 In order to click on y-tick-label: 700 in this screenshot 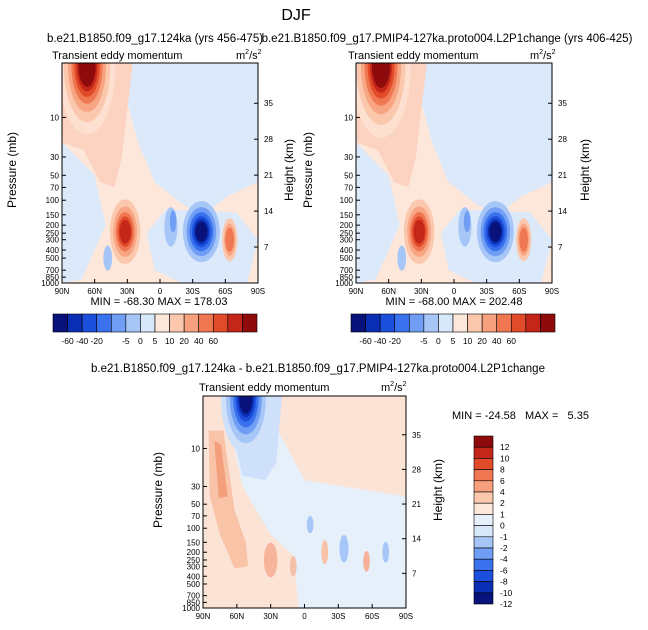, I will do `click(347, 270)`.